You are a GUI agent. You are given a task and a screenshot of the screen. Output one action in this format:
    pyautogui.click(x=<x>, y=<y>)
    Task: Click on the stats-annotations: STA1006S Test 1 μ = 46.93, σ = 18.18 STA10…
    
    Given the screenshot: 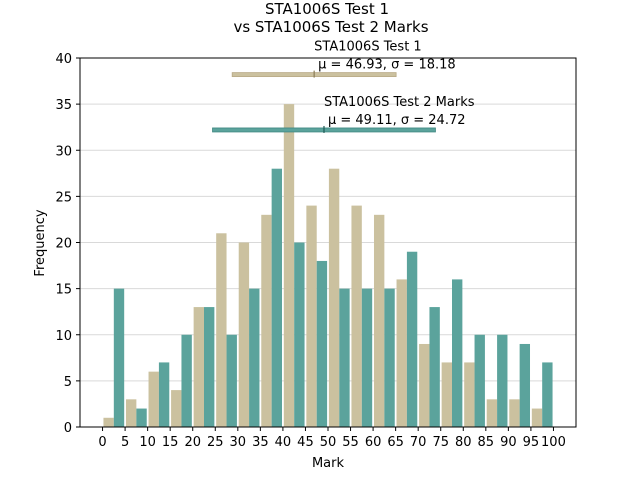 What is the action you would take?
    pyautogui.click(x=343, y=86)
    